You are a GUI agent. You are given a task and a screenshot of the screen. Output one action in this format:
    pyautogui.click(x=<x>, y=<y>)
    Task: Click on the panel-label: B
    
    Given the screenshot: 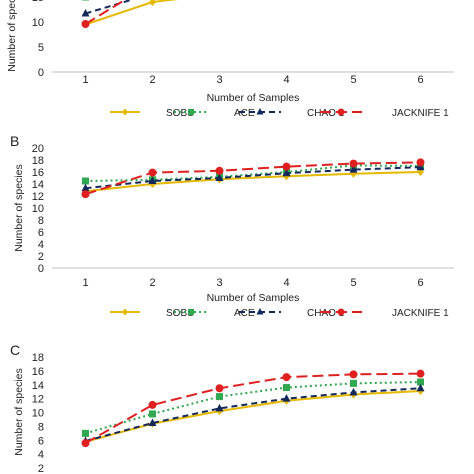 What is the action you would take?
    pyautogui.click(x=14, y=141)
    